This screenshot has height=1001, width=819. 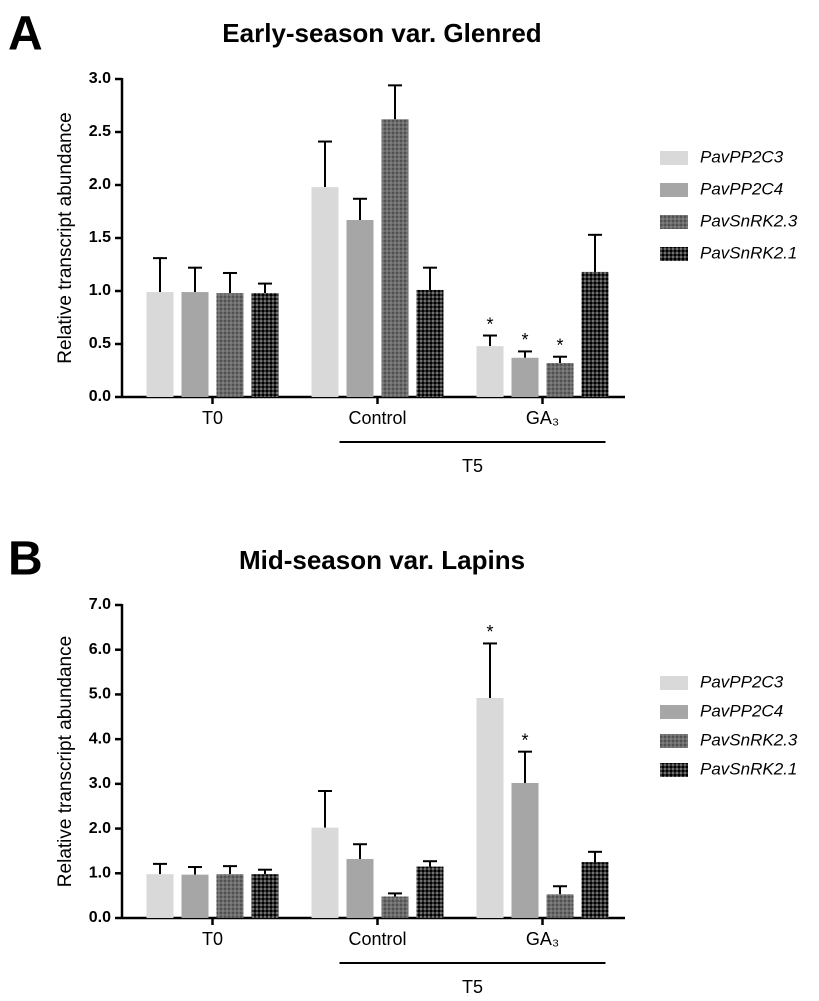 What do you see at coordinates (100, 649) in the screenshot?
I see `y-tick-label: 6.0` at bounding box center [100, 649].